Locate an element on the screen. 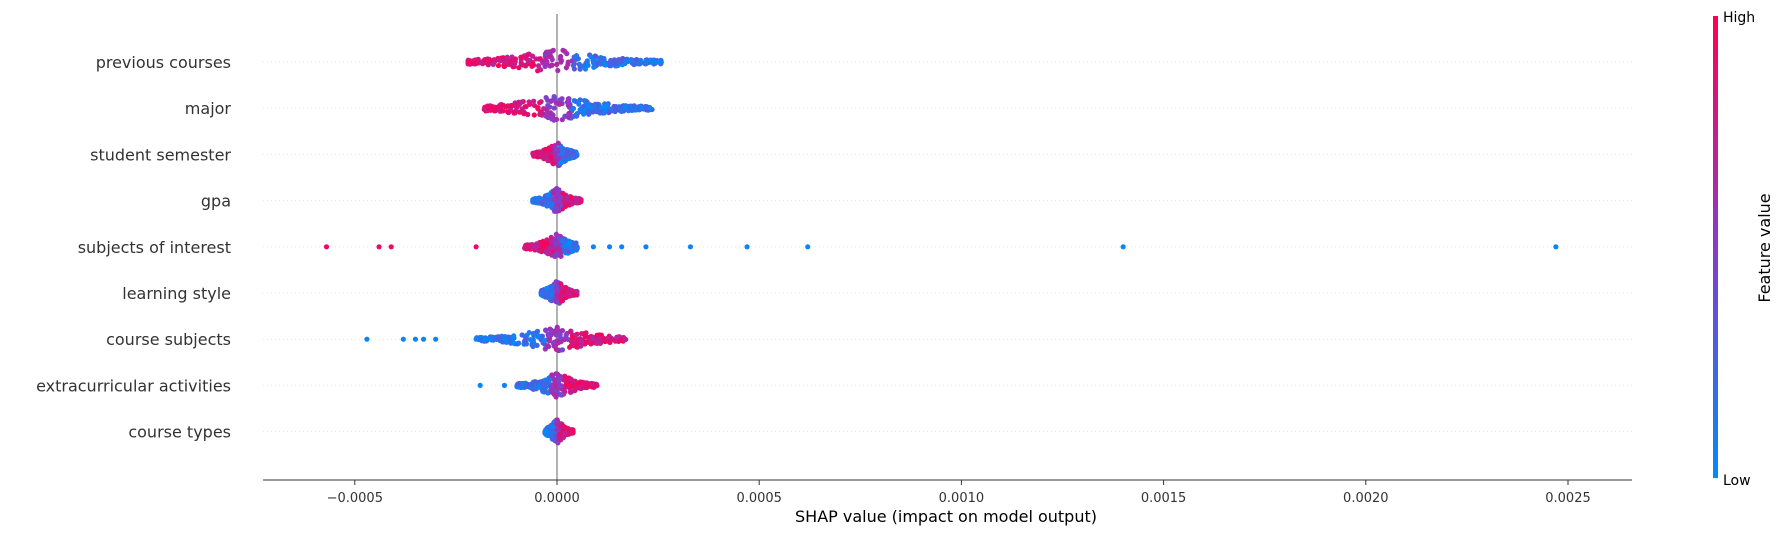  feature-label: course types is located at coordinates (179, 432).